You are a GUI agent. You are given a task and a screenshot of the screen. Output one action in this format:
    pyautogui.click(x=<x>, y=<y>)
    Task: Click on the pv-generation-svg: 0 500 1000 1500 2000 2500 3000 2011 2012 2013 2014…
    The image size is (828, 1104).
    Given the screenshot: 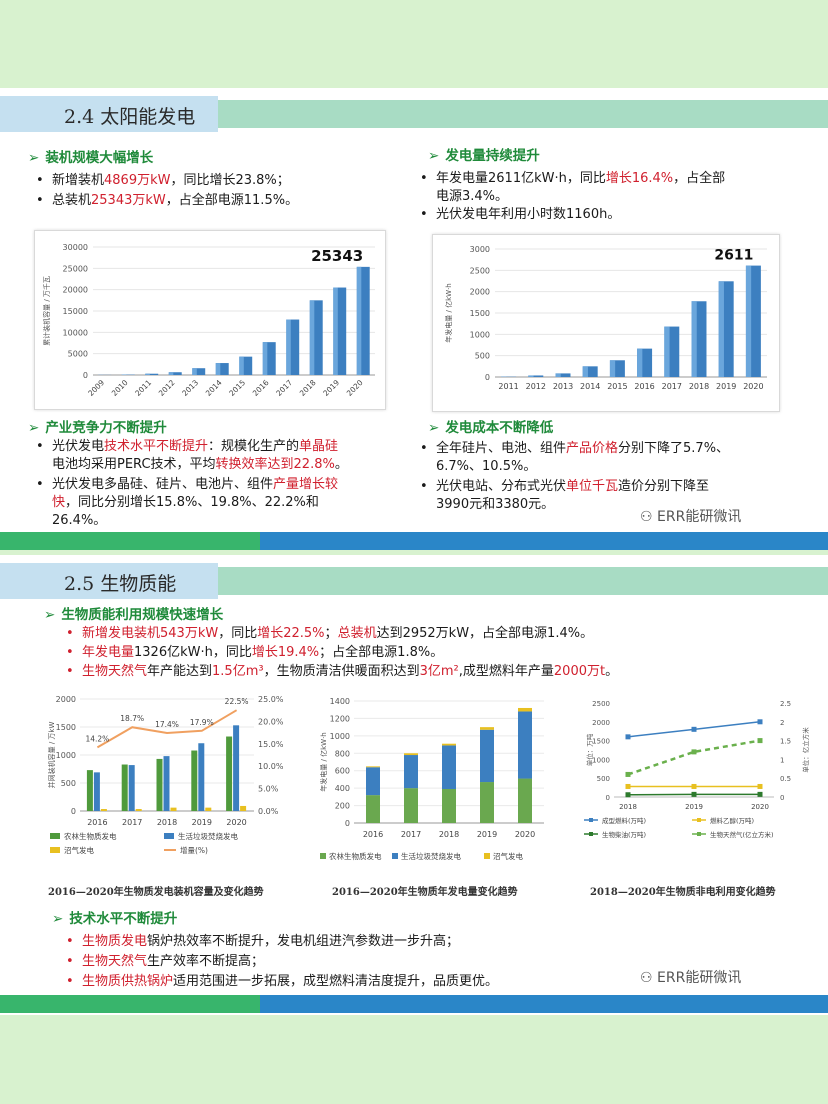 What is the action you would take?
    pyautogui.click(x=605, y=318)
    